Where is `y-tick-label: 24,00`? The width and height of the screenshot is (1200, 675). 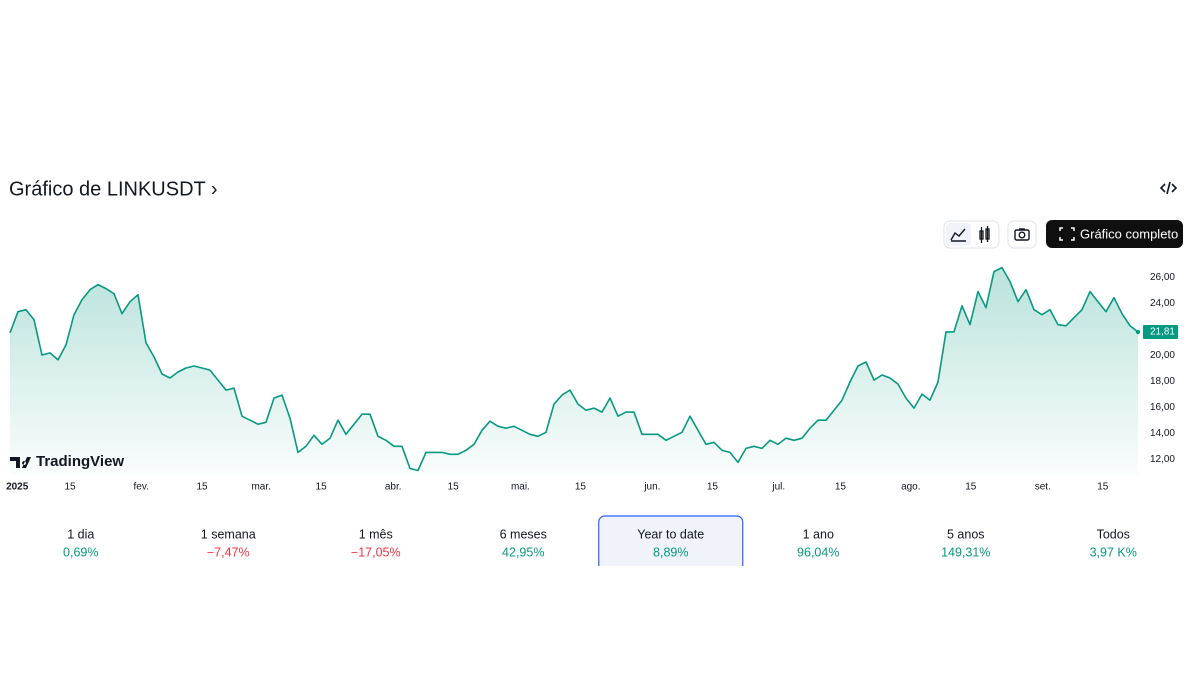 y-tick-label: 24,00 is located at coordinates (1162, 303).